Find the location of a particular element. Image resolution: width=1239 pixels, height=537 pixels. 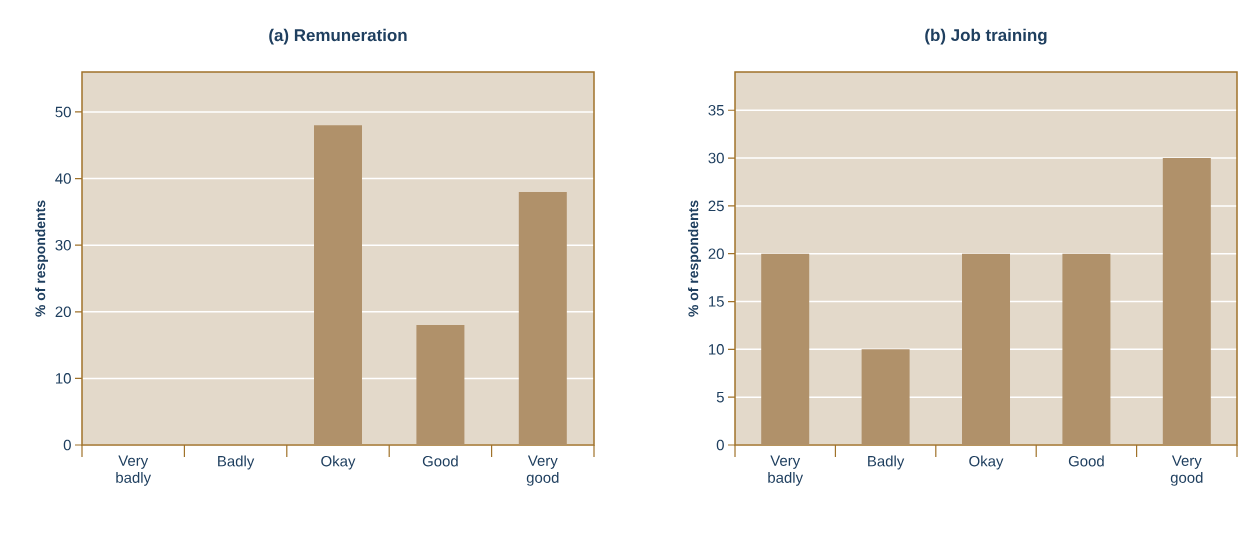

y-tick-label: 40 is located at coordinates (63, 178).